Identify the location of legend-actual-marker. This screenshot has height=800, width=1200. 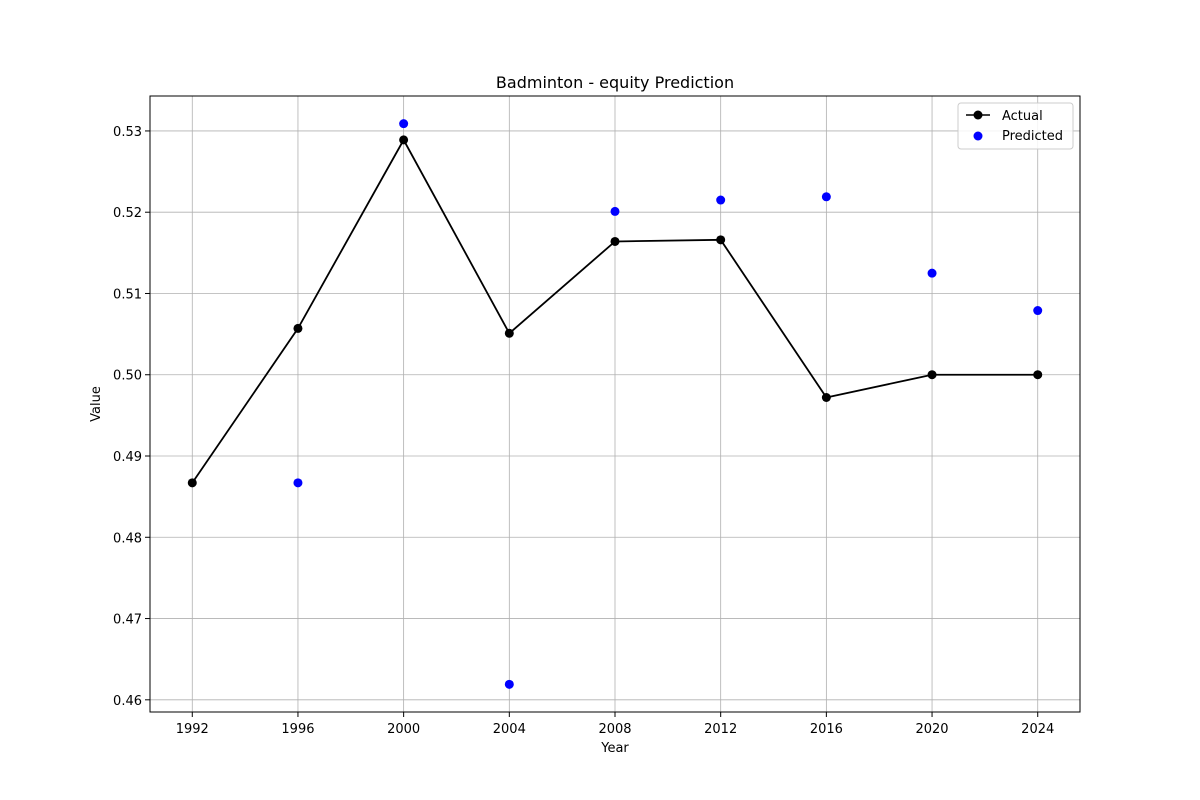
(978, 115).